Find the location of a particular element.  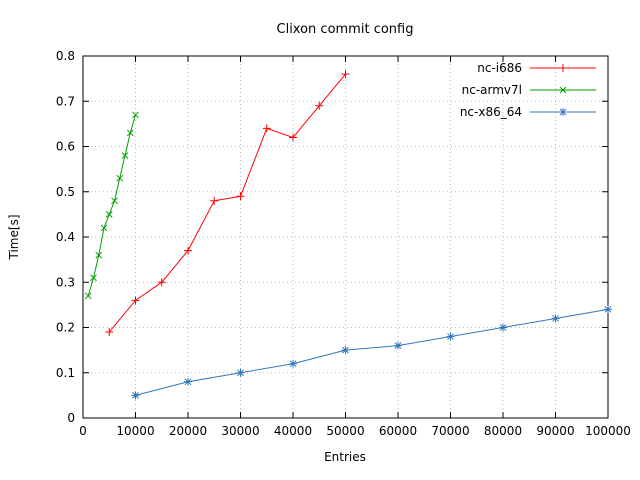

legend-sample-marker-nc-i686 is located at coordinates (563, 68).